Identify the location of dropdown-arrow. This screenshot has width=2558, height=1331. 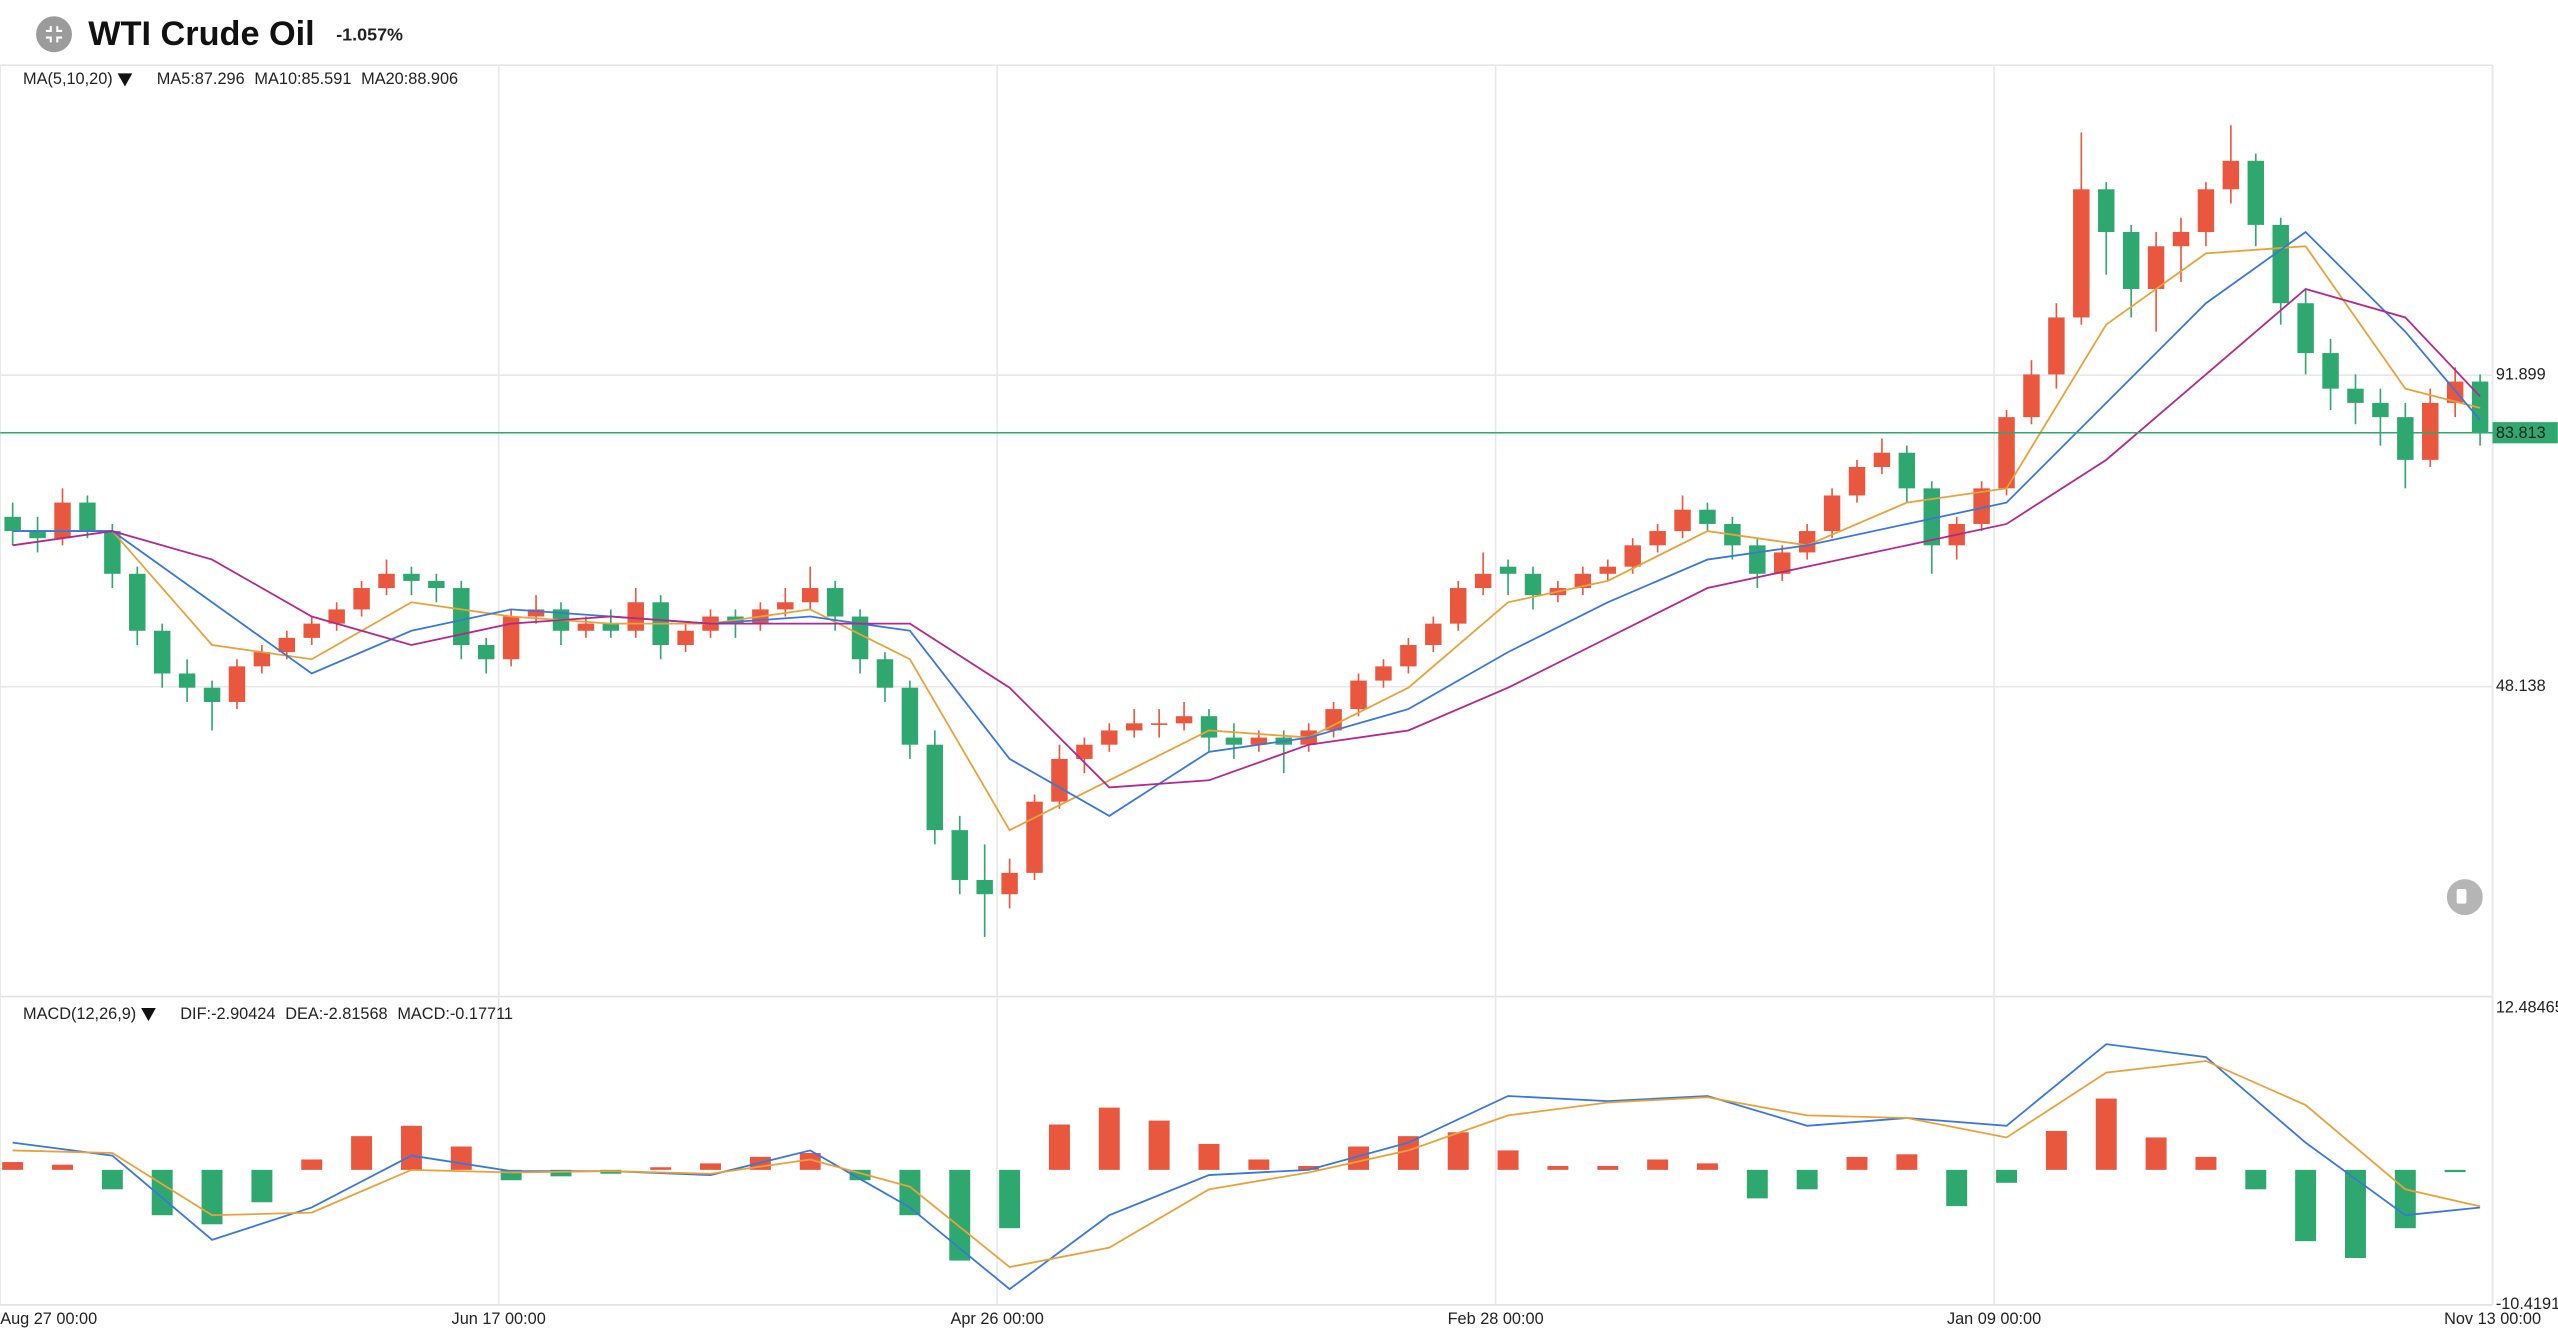
(125, 80).